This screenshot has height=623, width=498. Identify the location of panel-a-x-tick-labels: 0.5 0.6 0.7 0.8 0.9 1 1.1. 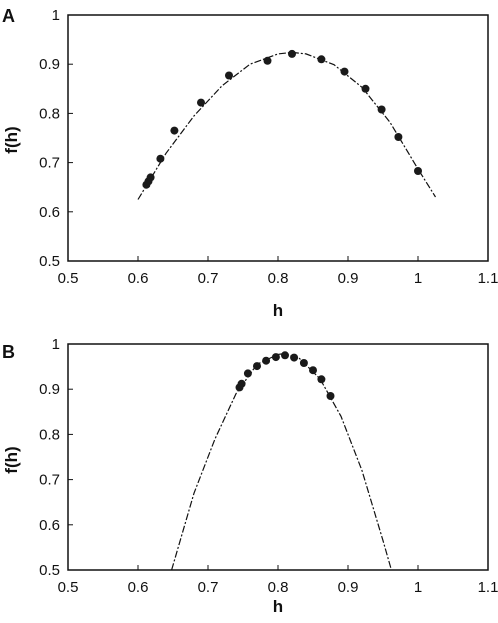
(278, 271).